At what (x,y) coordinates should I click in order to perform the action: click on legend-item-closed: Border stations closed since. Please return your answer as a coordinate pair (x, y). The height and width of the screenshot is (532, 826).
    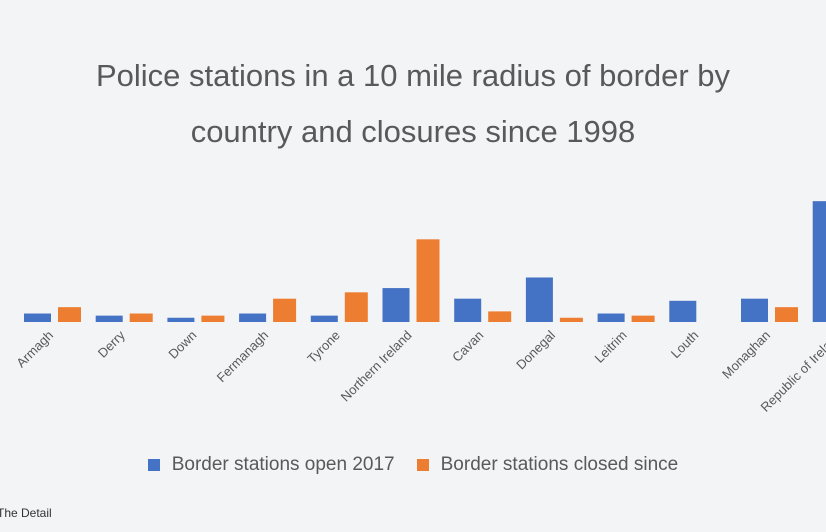
    Looking at the image, I should click on (547, 465).